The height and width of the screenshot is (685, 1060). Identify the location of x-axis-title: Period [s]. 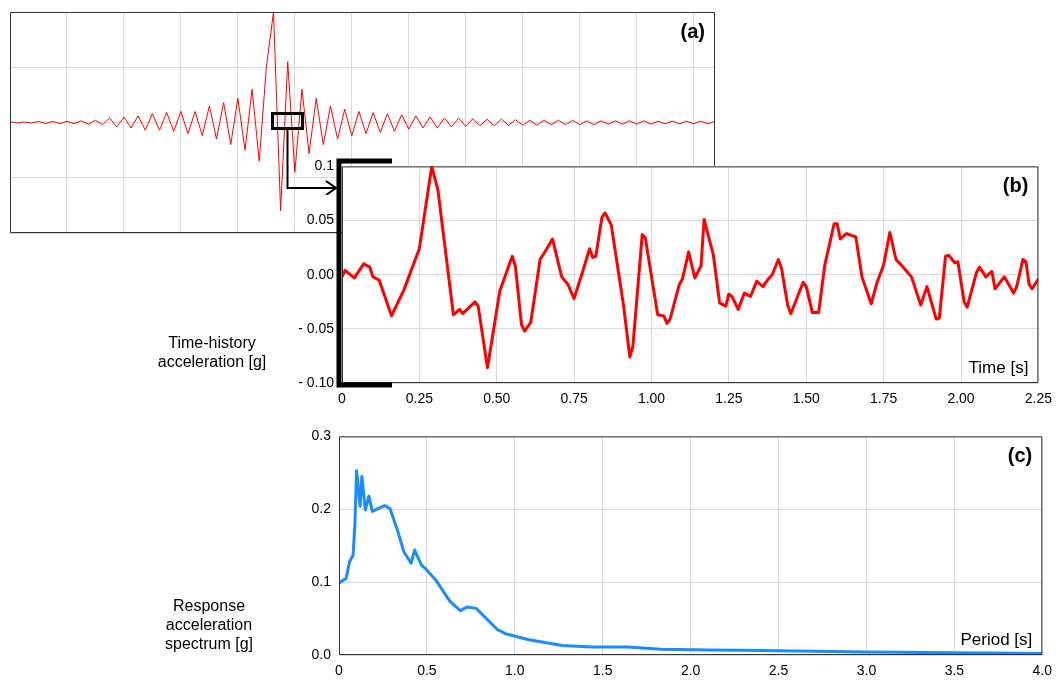
(996, 640).